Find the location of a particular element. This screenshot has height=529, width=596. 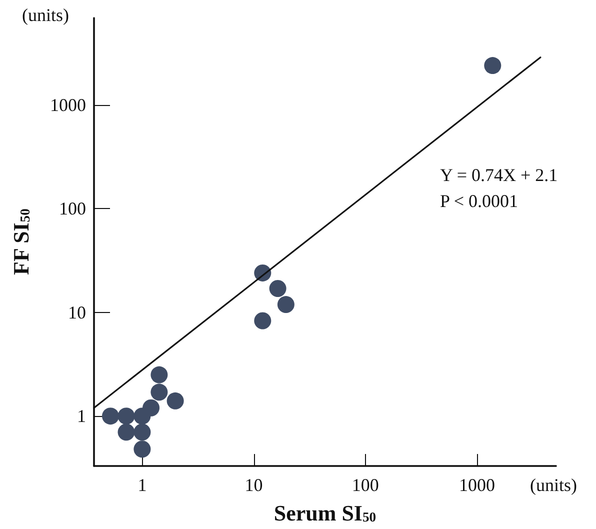

annotation: Y = 0.74X + 2.1 is located at coordinates (499, 175).